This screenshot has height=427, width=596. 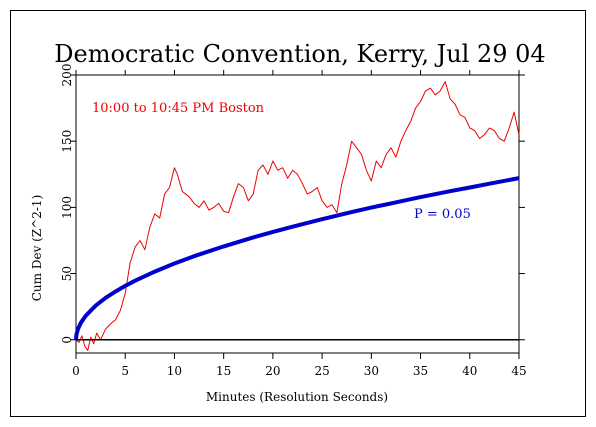 I want to click on y-axis-label: Cum Dev (Z^2-1), so click(x=37, y=248).